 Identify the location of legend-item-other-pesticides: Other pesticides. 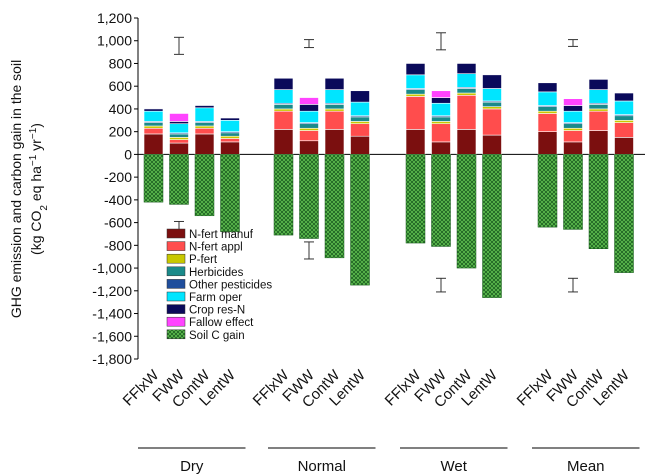
(219, 285).